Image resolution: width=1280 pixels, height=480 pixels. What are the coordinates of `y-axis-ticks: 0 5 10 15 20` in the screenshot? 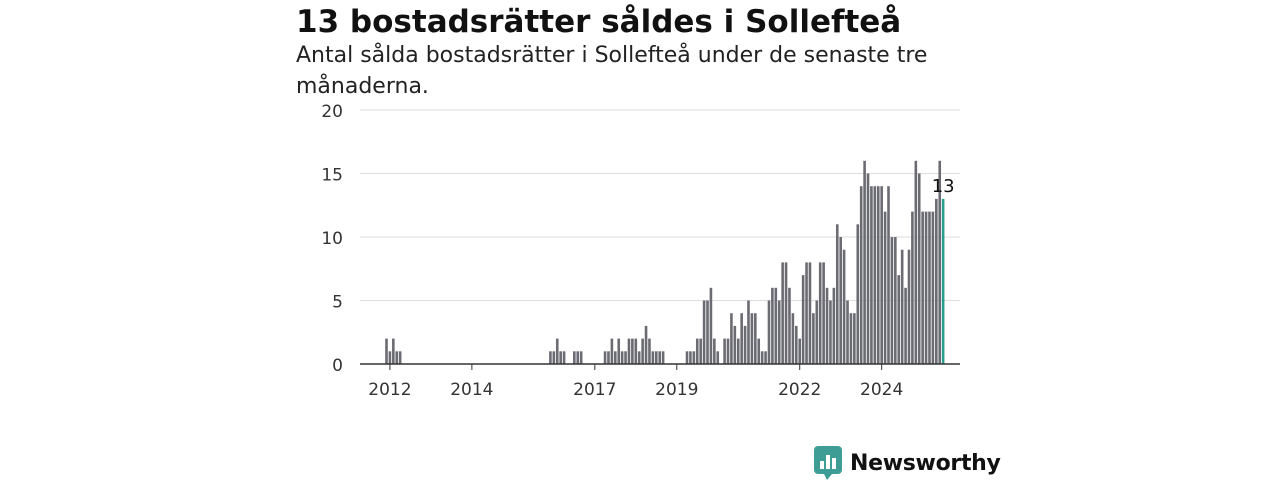 It's located at (332, 239).